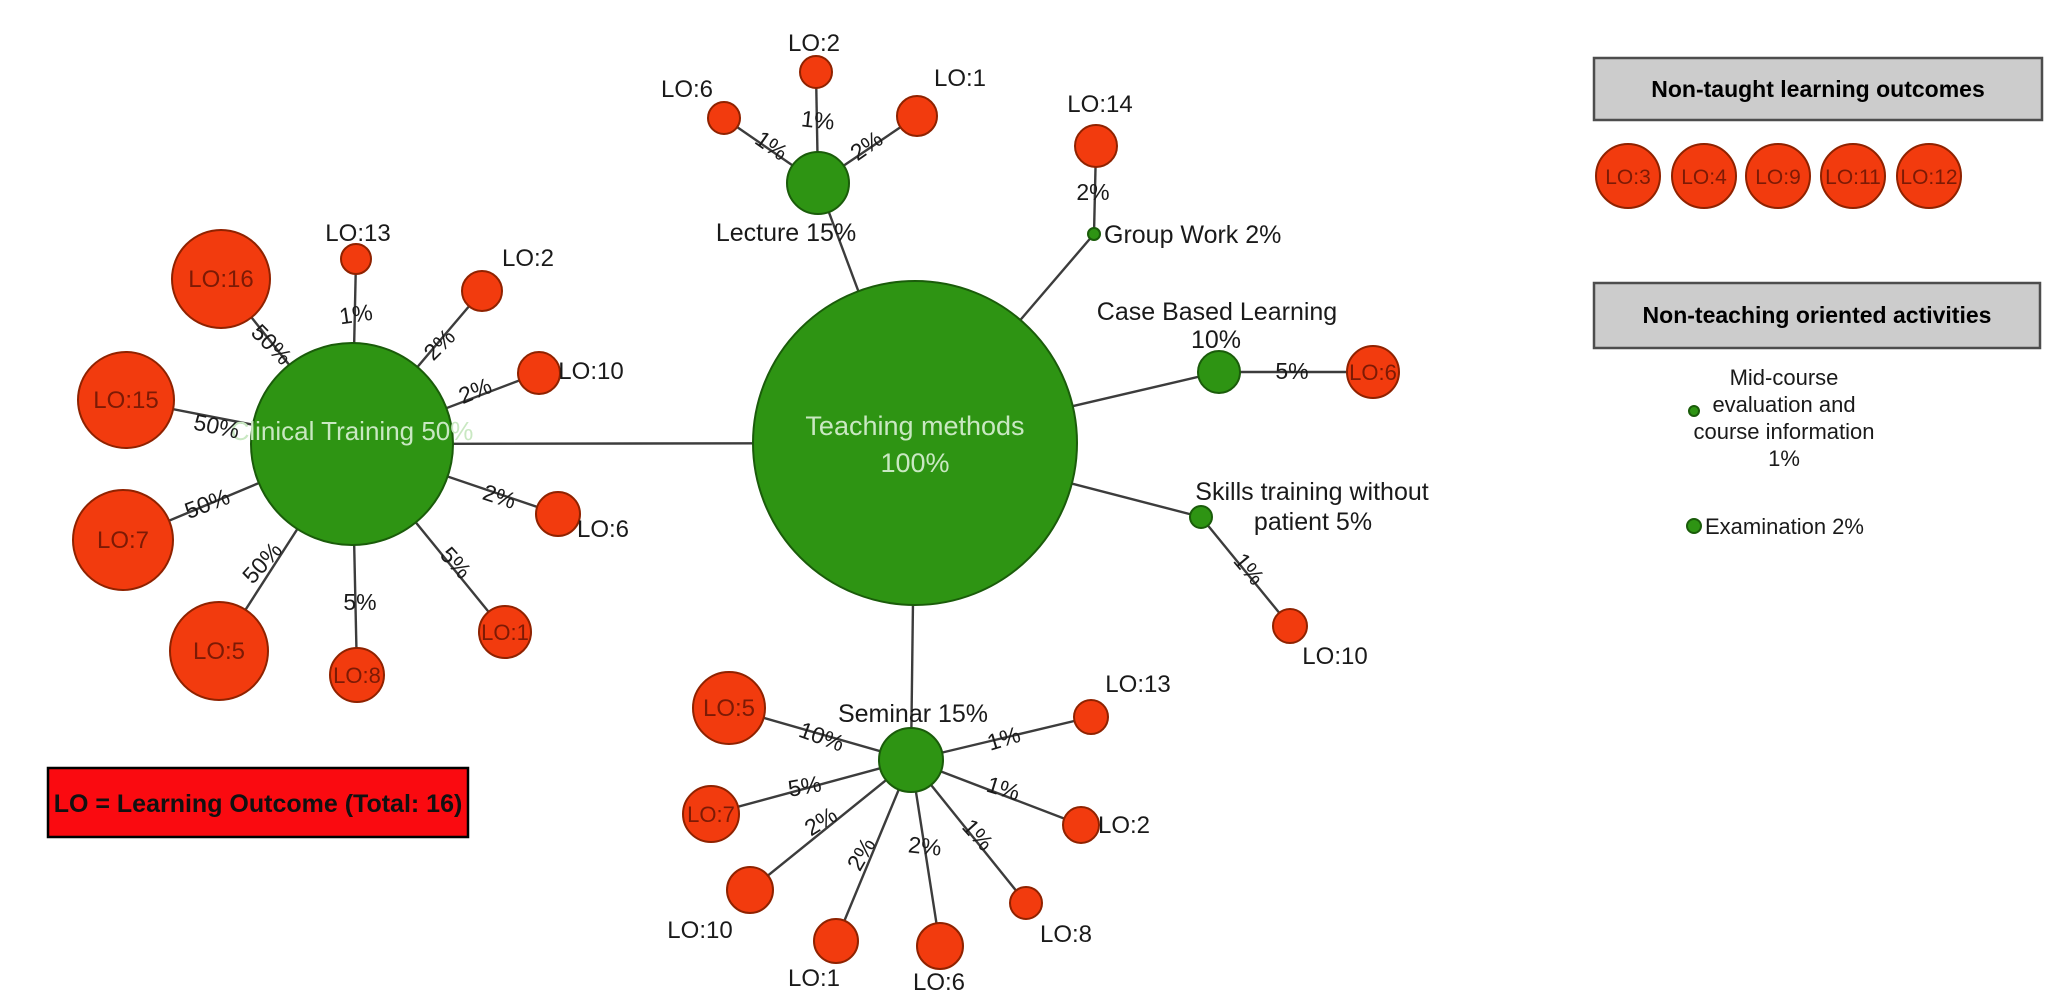 The height and width of the screenshot is (1001, 2059). What do you see at coordinates (940, 946) in the screenshot?
I see `node-seminar-lo6` at bounding box center [940, 946].